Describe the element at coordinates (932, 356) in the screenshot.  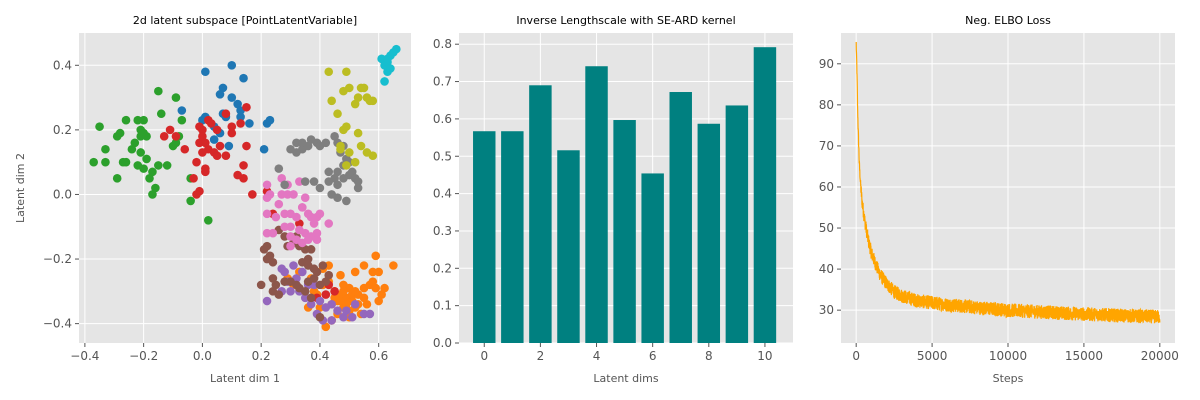
I see `loss-x-tick-label: 5000` at that location.